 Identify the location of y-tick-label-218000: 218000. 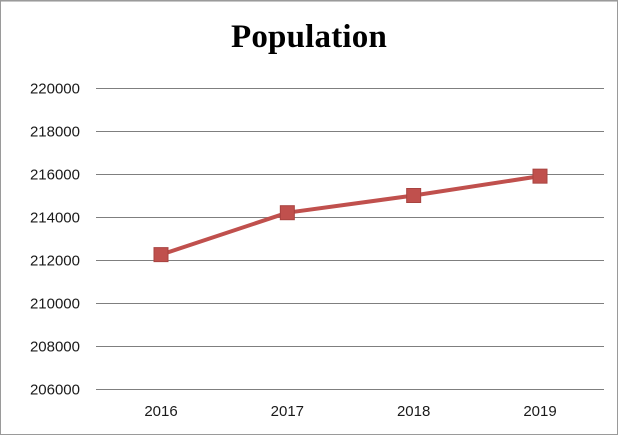
(55, 132).